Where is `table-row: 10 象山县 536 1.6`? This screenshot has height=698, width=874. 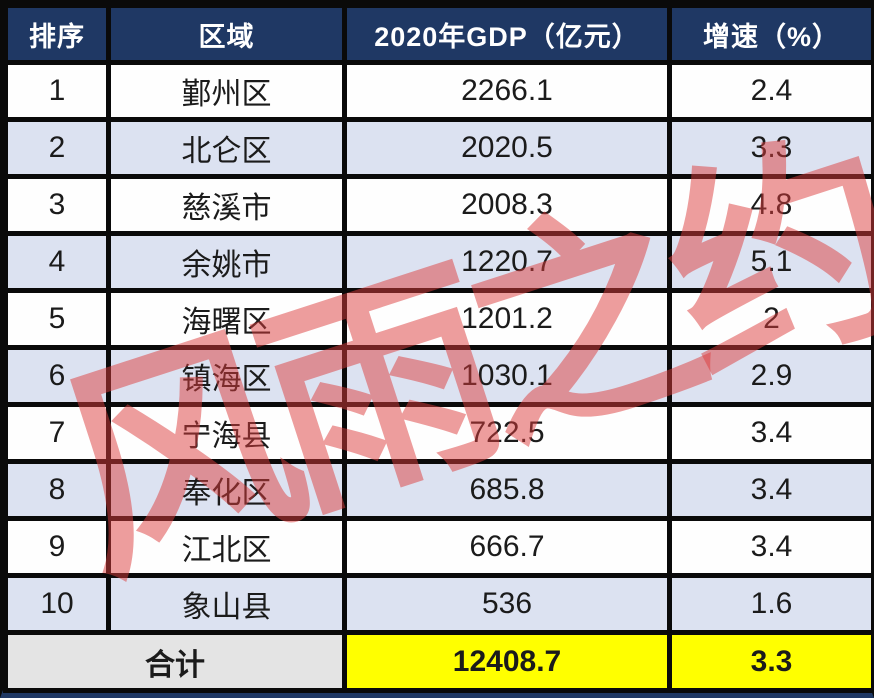 table-row: 10 象山县 536 1.6 is located at coordinates (438, 604).